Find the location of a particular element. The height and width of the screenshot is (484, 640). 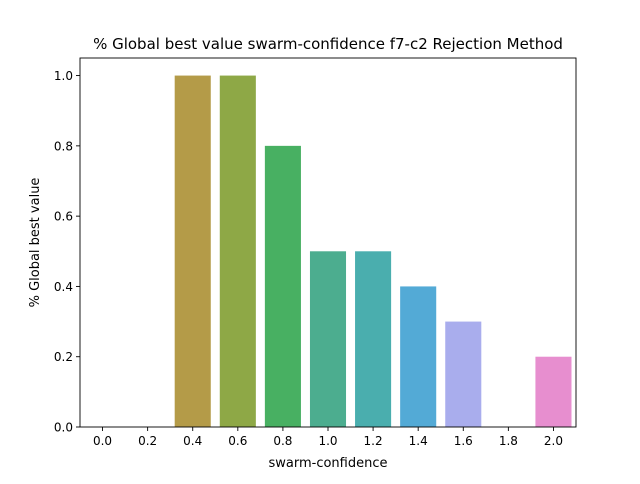

y-tick-label: 0.6 is located at coordinates (63, 217).